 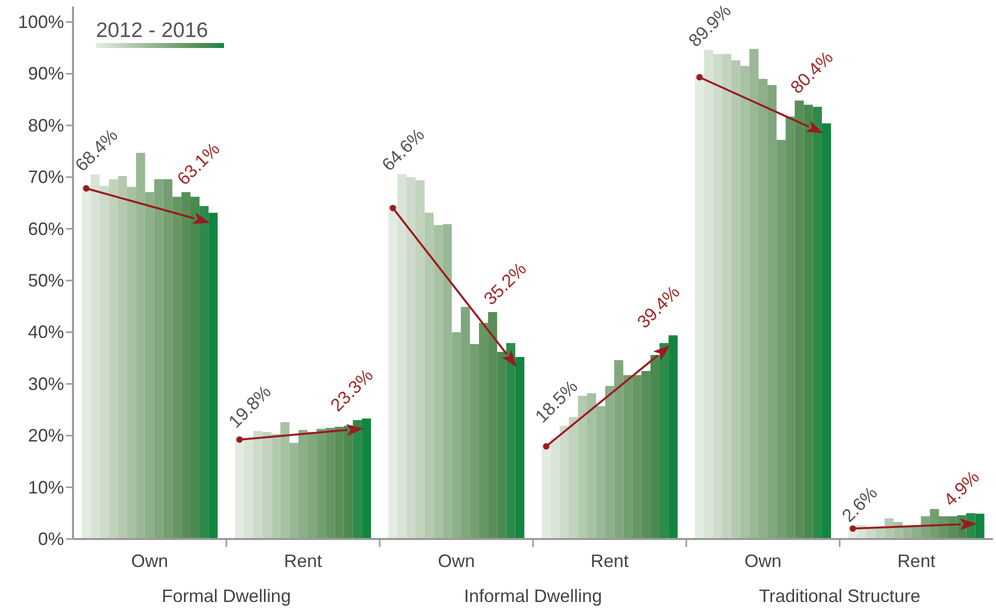 What do you see at coordinates (152, 30) in the screenshot?
I see `legend-title: 2012 - 2016` at bounding box center [152, 30].